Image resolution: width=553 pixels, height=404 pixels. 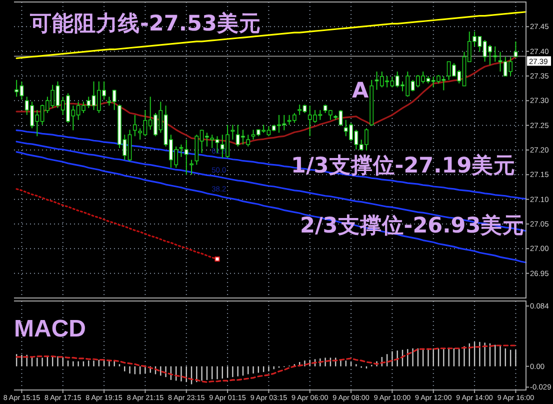 What do you see at coordinates (50, 329) in the screenshot?
I see `text: MACD` at bounding box center [50, 329].